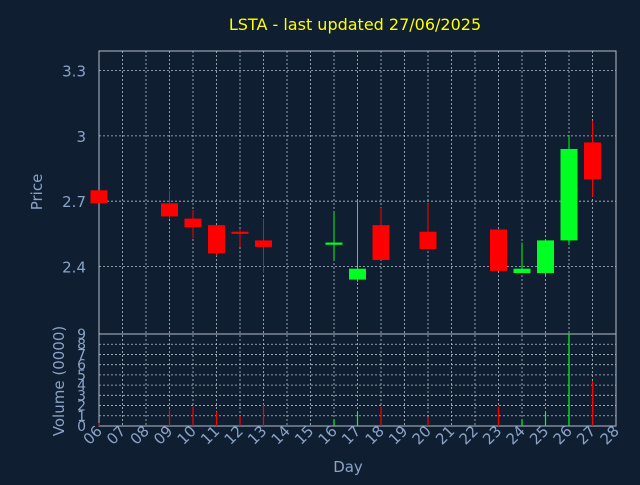 The height and width of the screenshot is (485, 640). I want to click on price-axis-label: Price, so click(37, 192).